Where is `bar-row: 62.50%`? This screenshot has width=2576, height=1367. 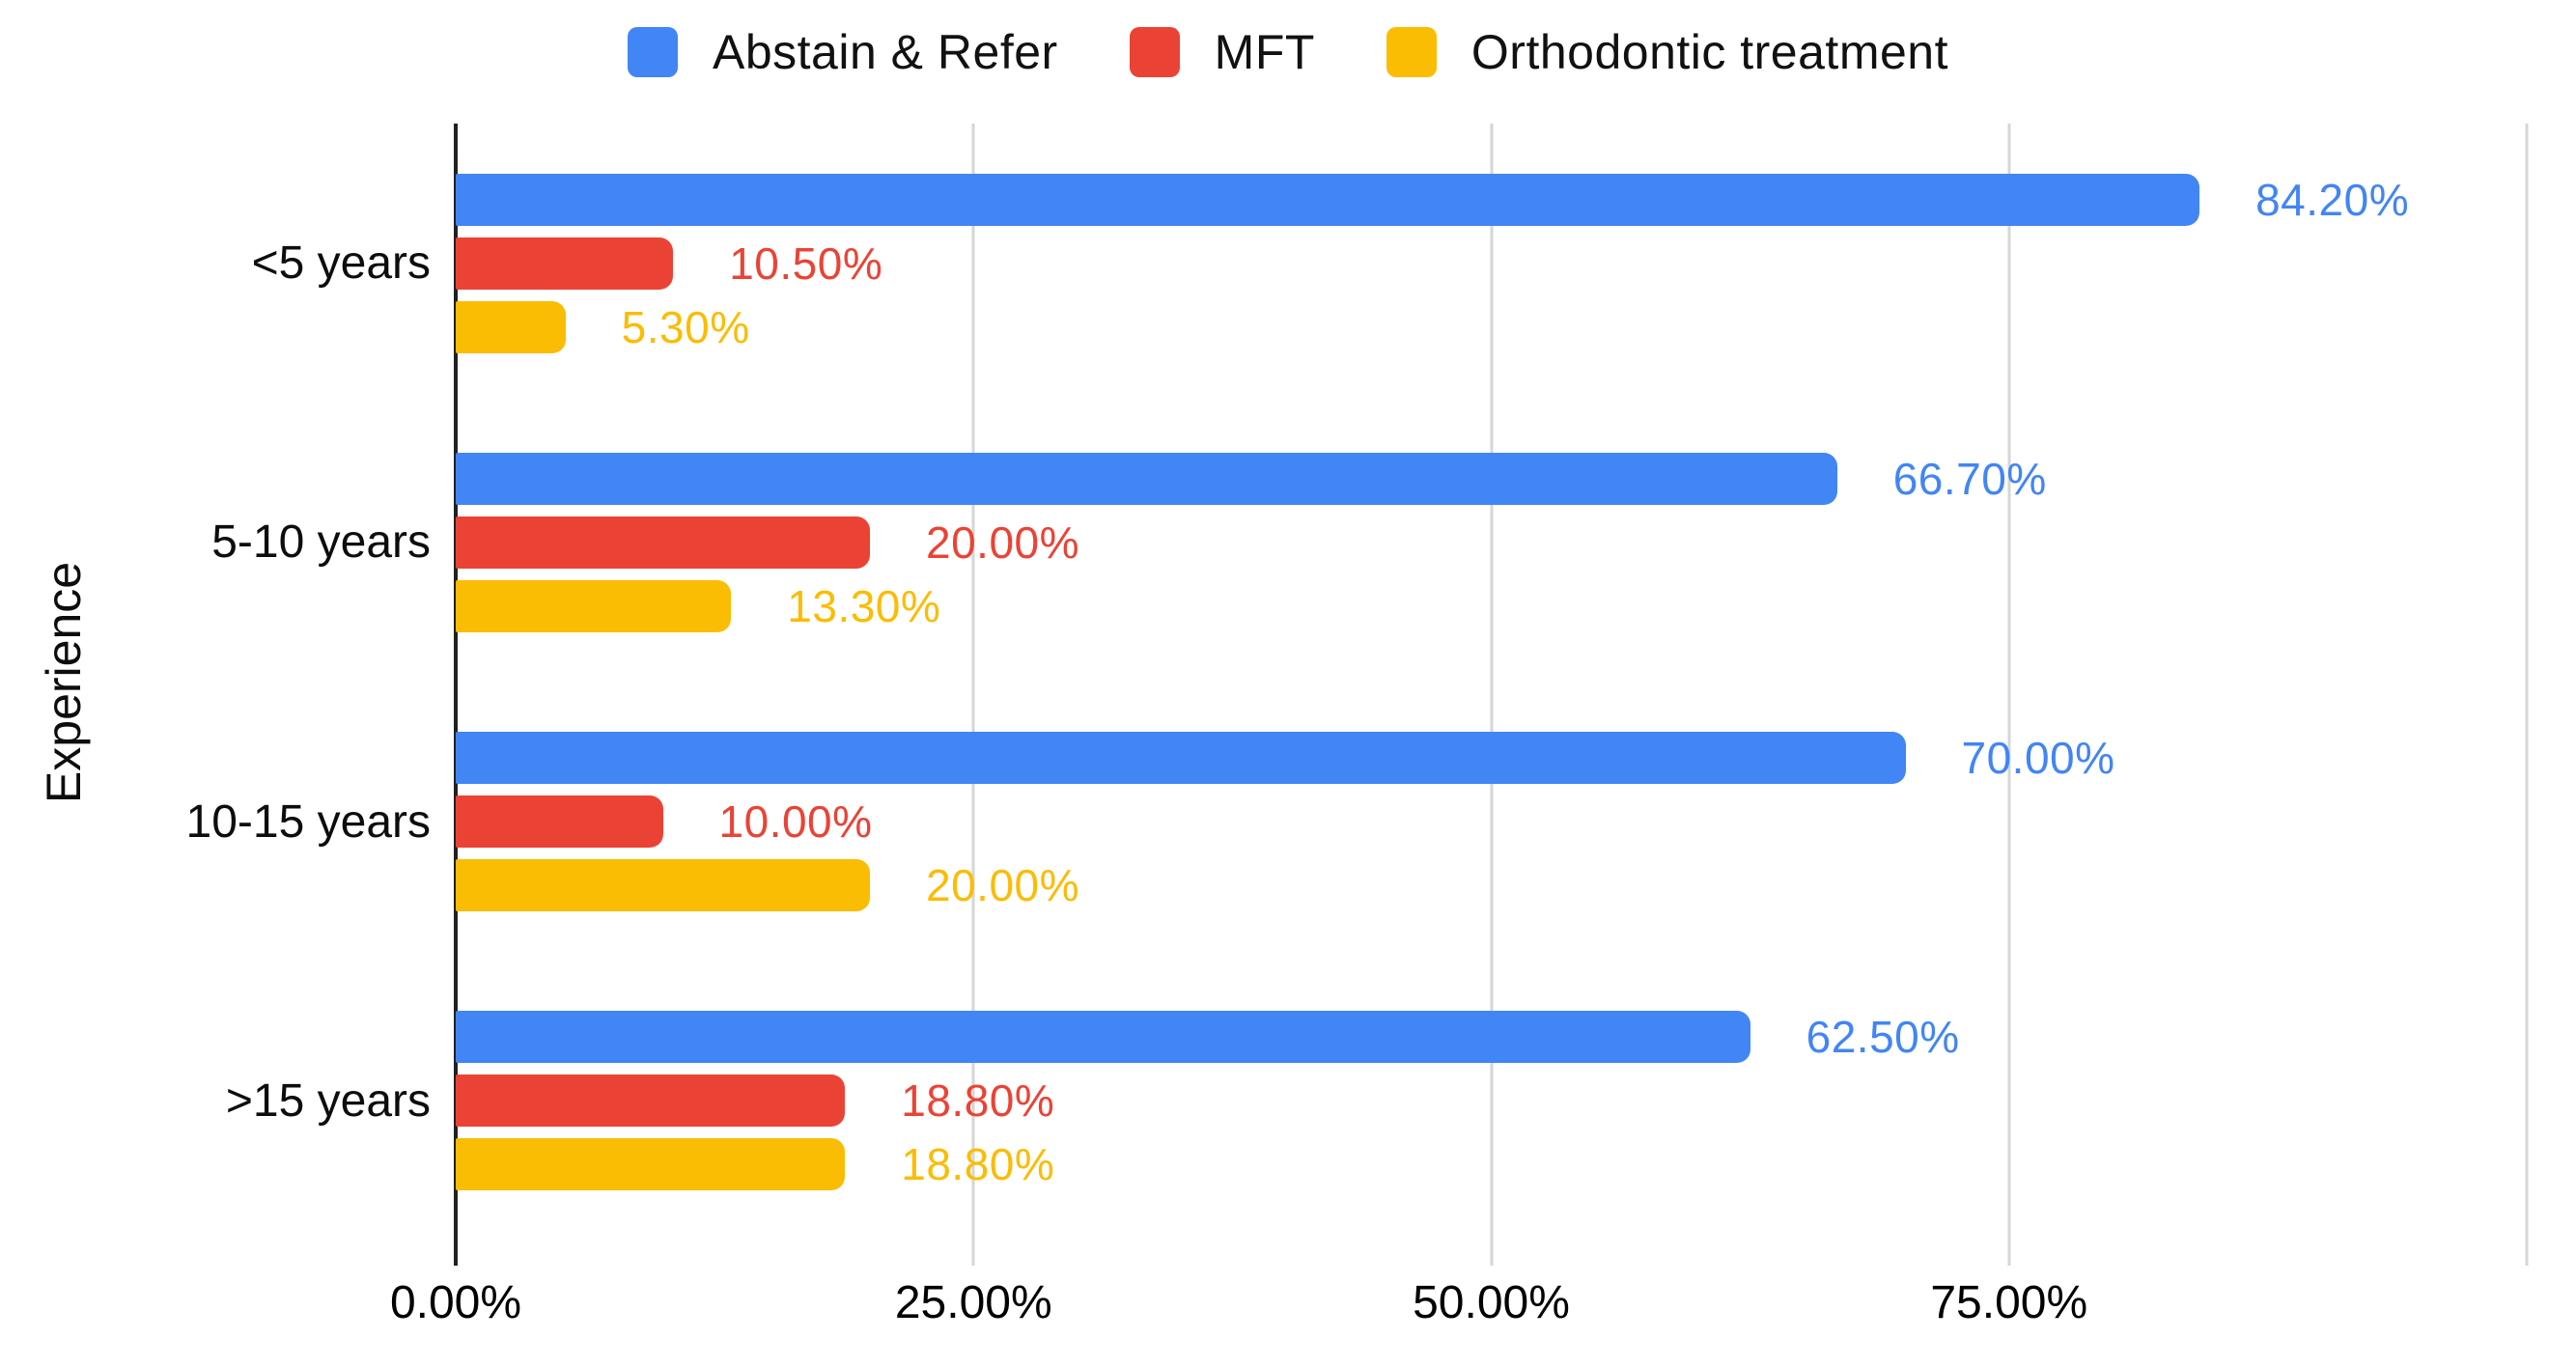
bar-row: 62.50% is located at coordinates (1492, 1037).